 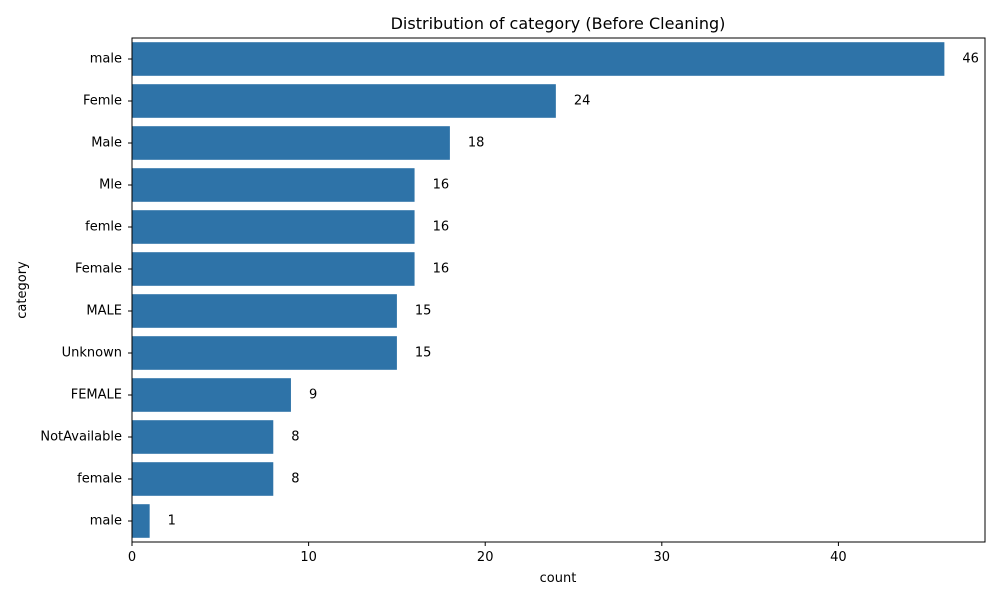 I want to click on x-tick-label: 40, so click(x=838, y=557).